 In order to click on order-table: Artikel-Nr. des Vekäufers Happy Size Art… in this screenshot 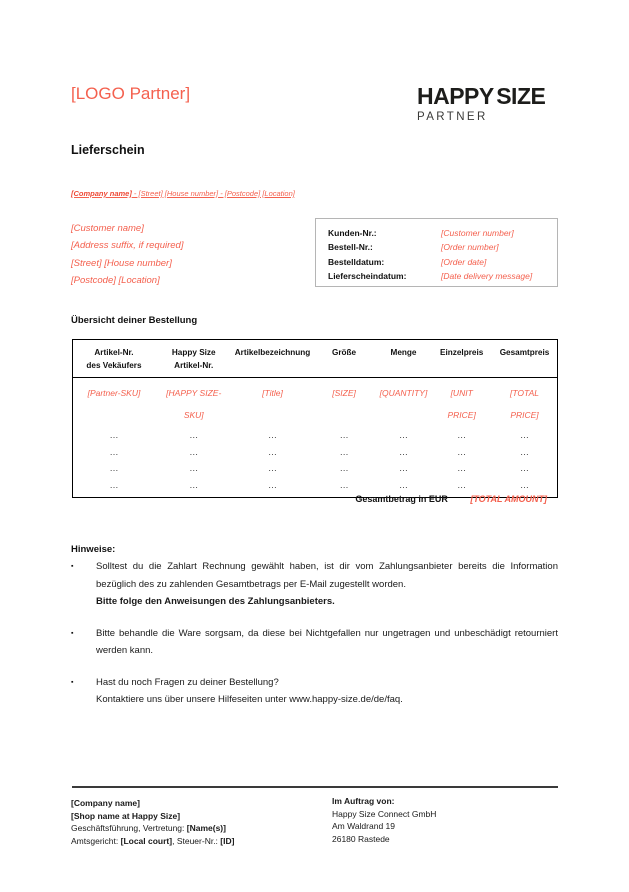, I will do `click(315, 418)`.